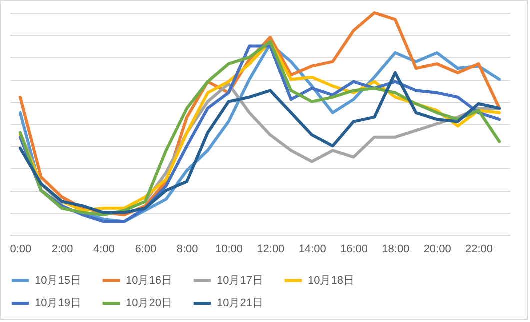  I want to click on legend-label: 10月21日, so click(240, 304).